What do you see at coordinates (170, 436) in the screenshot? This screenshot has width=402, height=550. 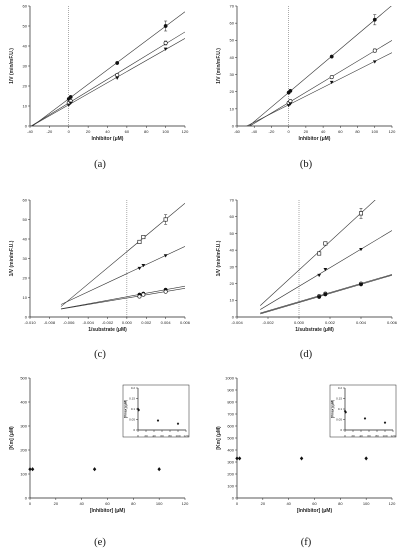 I see `panel-e-inset-x-tick-label: 80` at bounding box center [170, 436].